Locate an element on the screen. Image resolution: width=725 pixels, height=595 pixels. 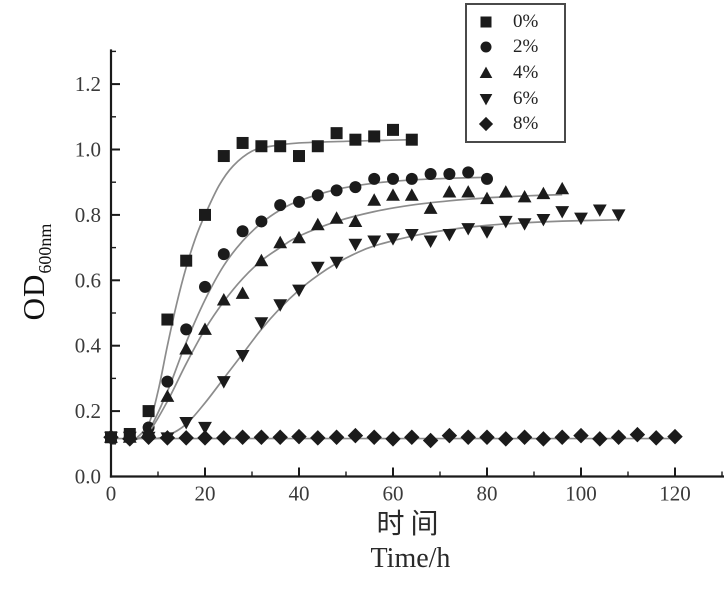
legend-label: 0% is located at coordinates (526, 21).